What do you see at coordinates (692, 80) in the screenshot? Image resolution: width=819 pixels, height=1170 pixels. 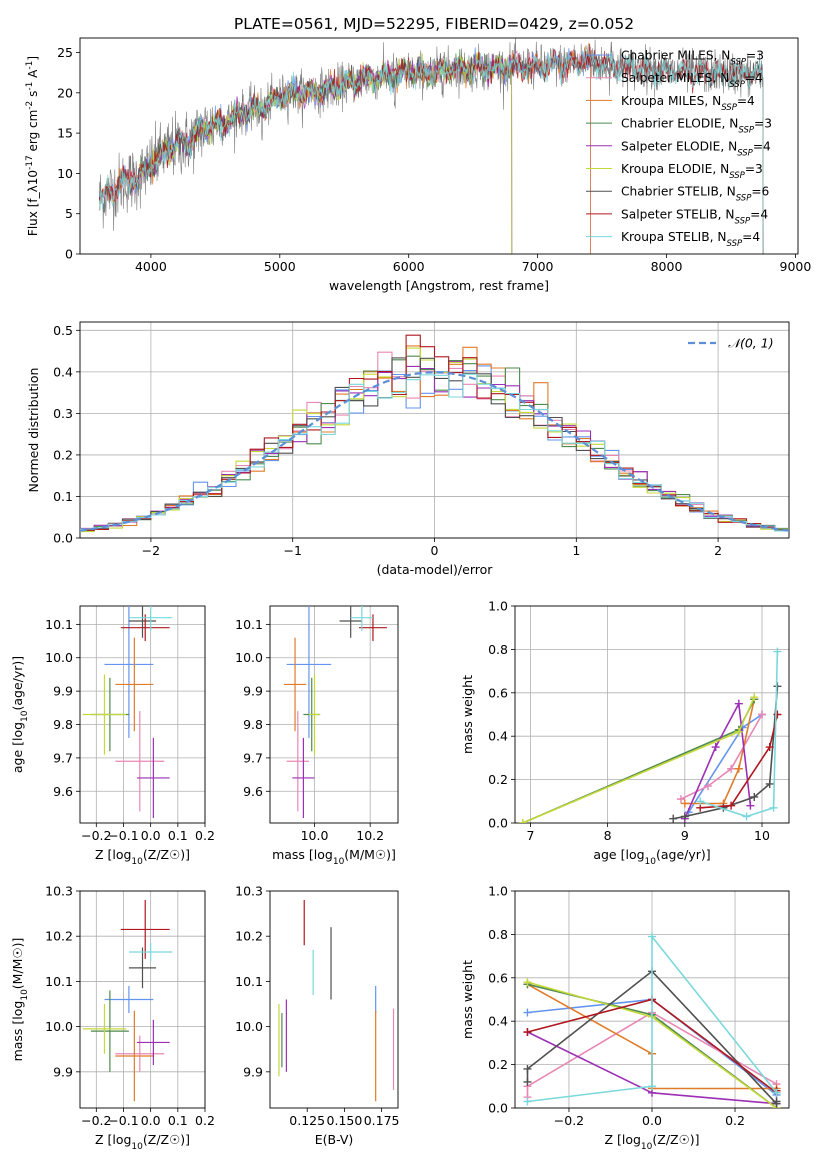 I see `legend-entry-label: Salpeter MILES, NSSP=4` at bounding box center [692, 80].